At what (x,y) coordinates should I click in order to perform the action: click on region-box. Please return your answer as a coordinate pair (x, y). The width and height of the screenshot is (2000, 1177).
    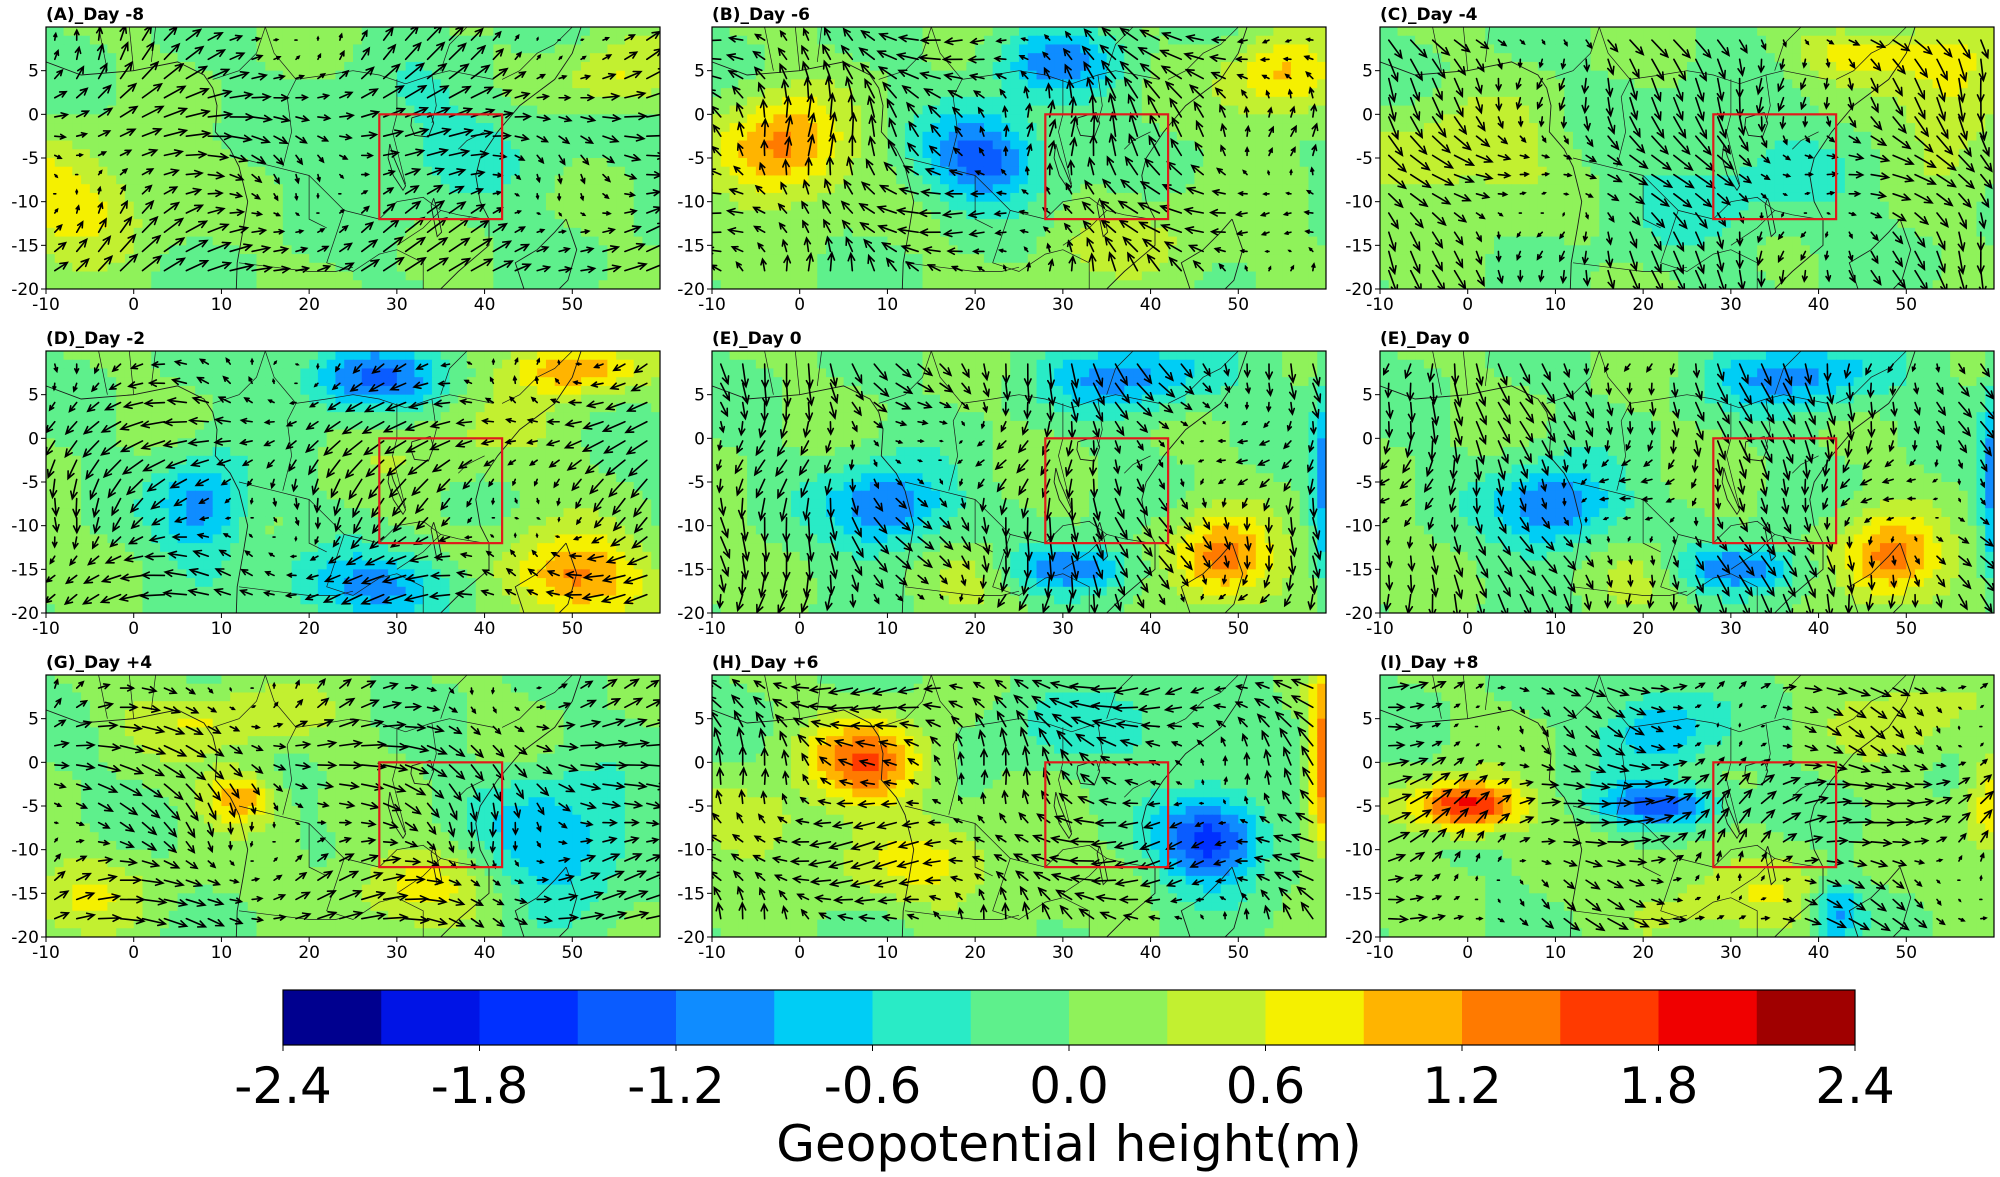
    Looking at the image, I should click on (441, 815).